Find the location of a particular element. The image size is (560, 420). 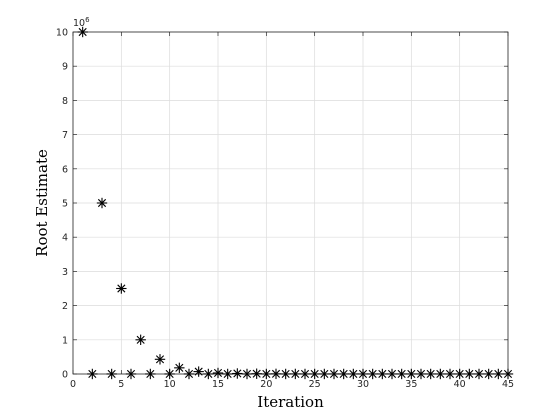

x-tick-label: 15 is located at coordinates (218, 384).